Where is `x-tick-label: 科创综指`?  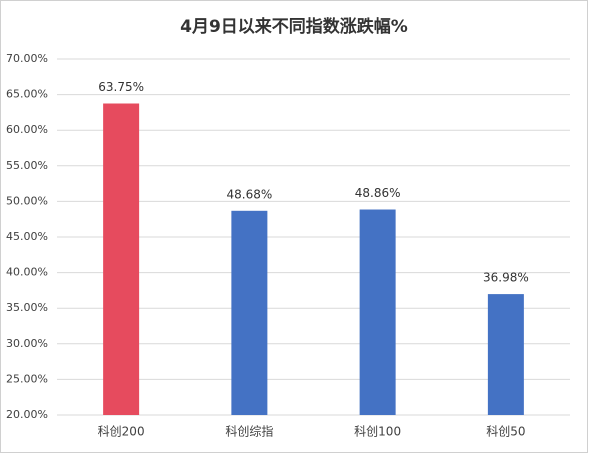 x-tick-label: 科创综指 is located at coordinates (249, 431).